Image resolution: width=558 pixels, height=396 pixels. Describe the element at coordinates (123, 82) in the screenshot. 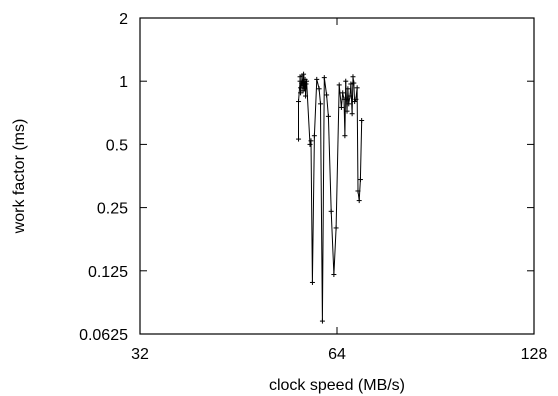

I see `y-tick-label: 1` at that location.